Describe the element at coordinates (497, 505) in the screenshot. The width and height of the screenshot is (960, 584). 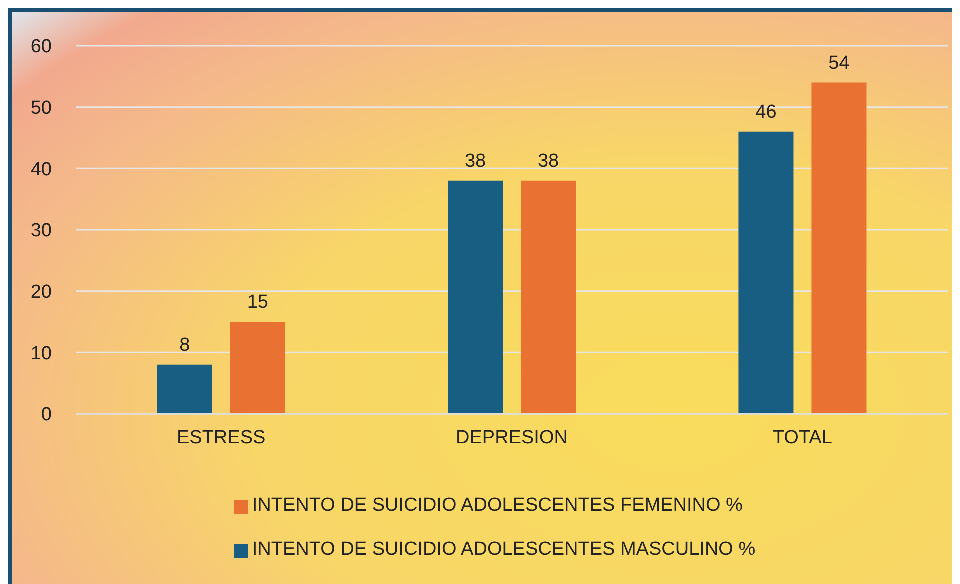
I see `legend-label: INTENTO DE SUICIDIO ADOLESCENTES FEMENINO %` at that location.